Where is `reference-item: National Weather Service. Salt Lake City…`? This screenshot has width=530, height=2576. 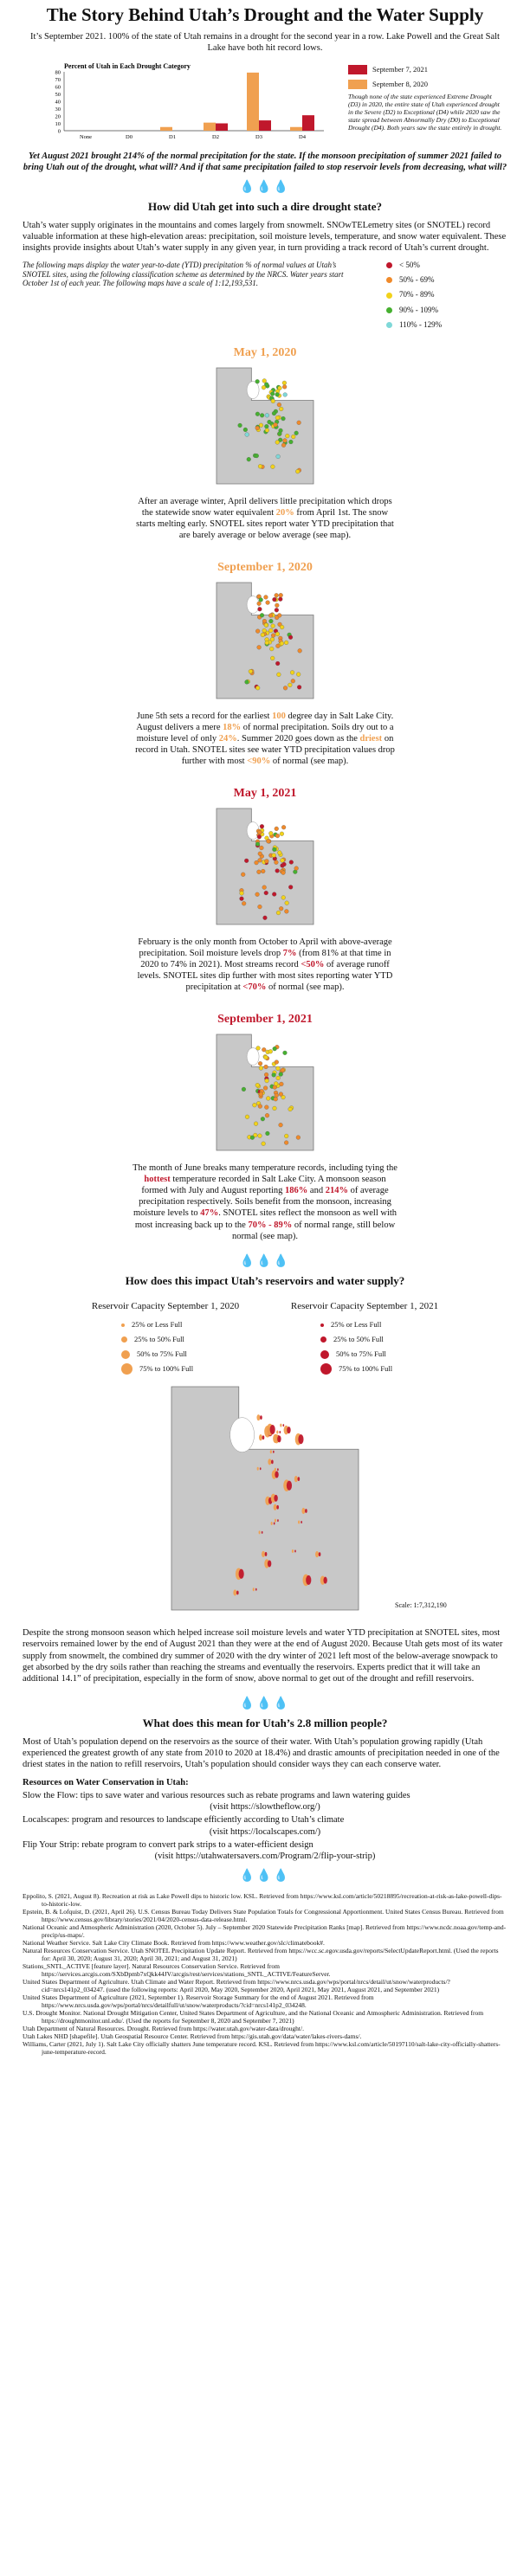 reference-item: National Weather Service. Salt Lake City… is located at coordinates (174, 1943).